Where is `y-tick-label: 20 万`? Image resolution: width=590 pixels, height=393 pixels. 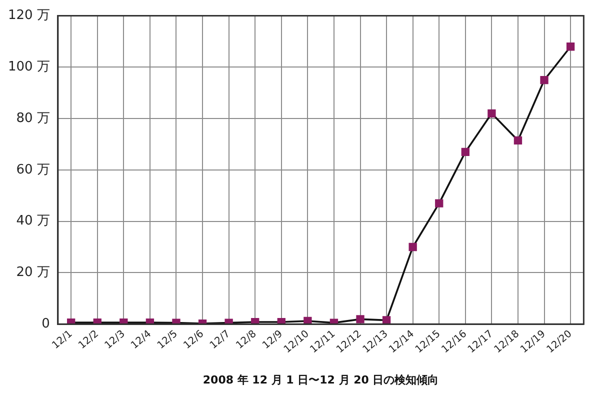
y-tick-label: 20 万 is located at coordinates (33, 272).